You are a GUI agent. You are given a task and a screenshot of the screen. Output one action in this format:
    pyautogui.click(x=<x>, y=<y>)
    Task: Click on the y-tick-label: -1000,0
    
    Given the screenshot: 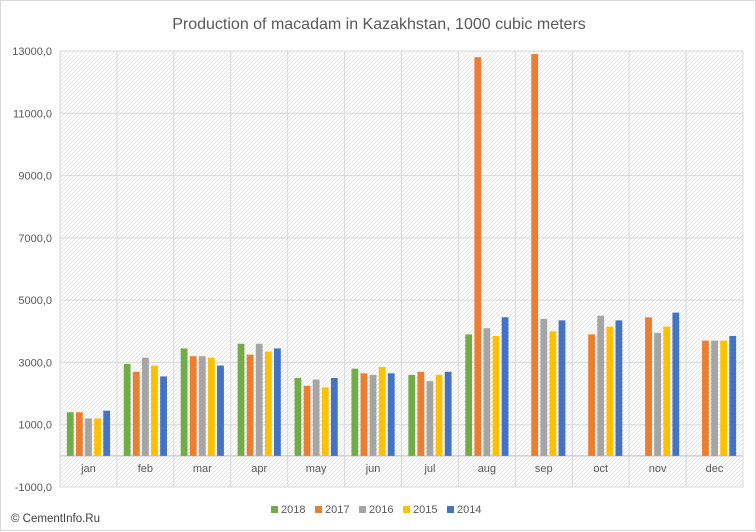 What is the action you would take?
    pyautogui.click(x=33, y=488)
    